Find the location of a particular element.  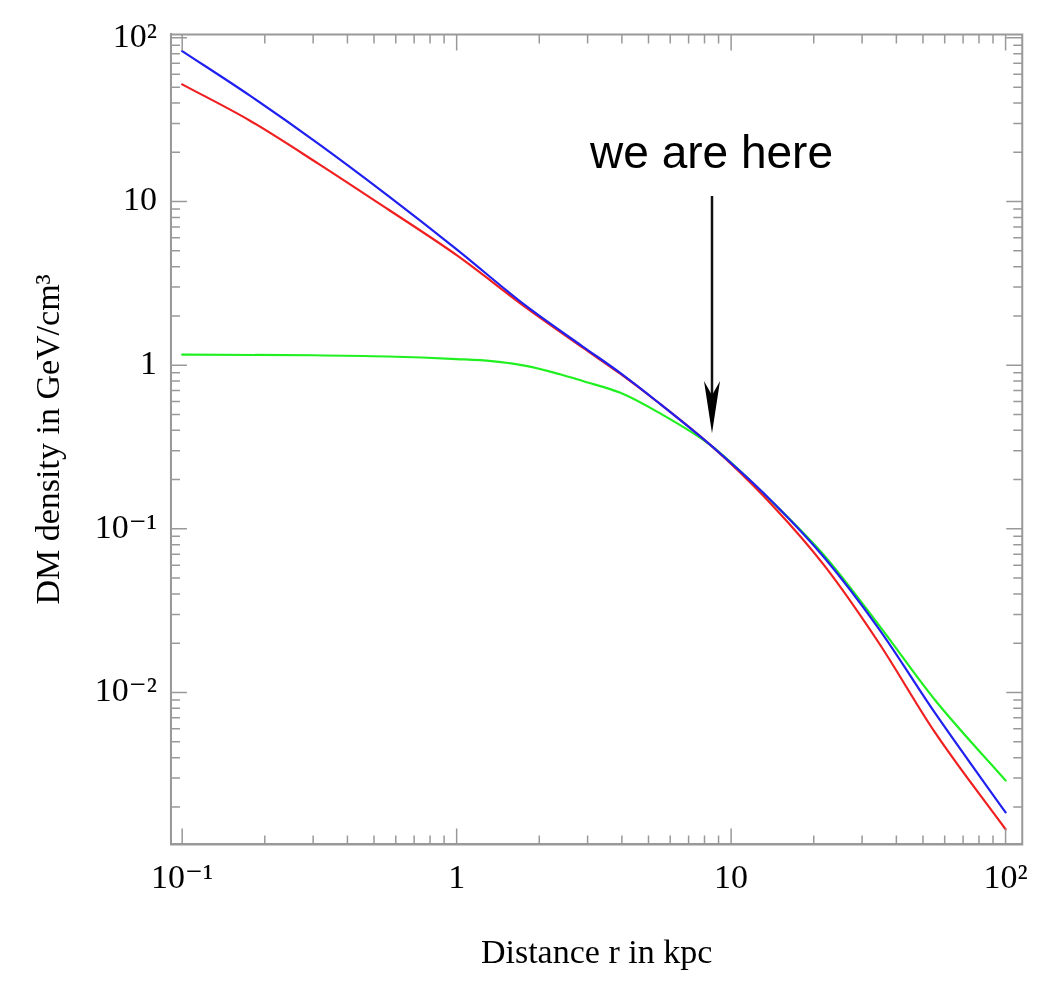

x-tick-label: 10⁻¹ is located at coordinates (182, 876).